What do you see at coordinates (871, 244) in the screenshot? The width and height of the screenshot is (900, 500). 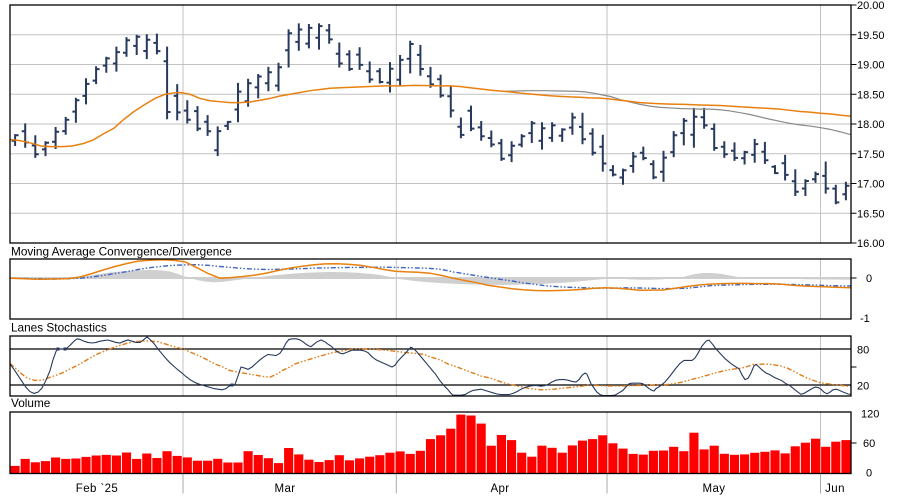 I see `svg-text: 16.00` at bounding box center [871, 244].